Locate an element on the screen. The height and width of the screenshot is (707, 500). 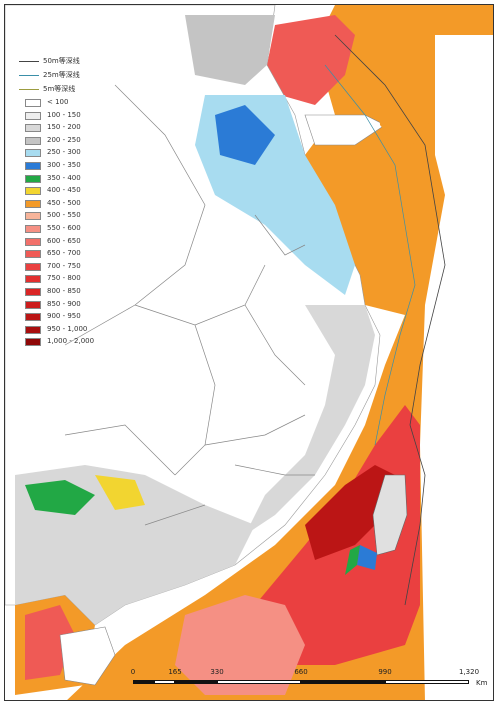
legend-line-label: 50m等深线 is located at coordinates (61, 61).